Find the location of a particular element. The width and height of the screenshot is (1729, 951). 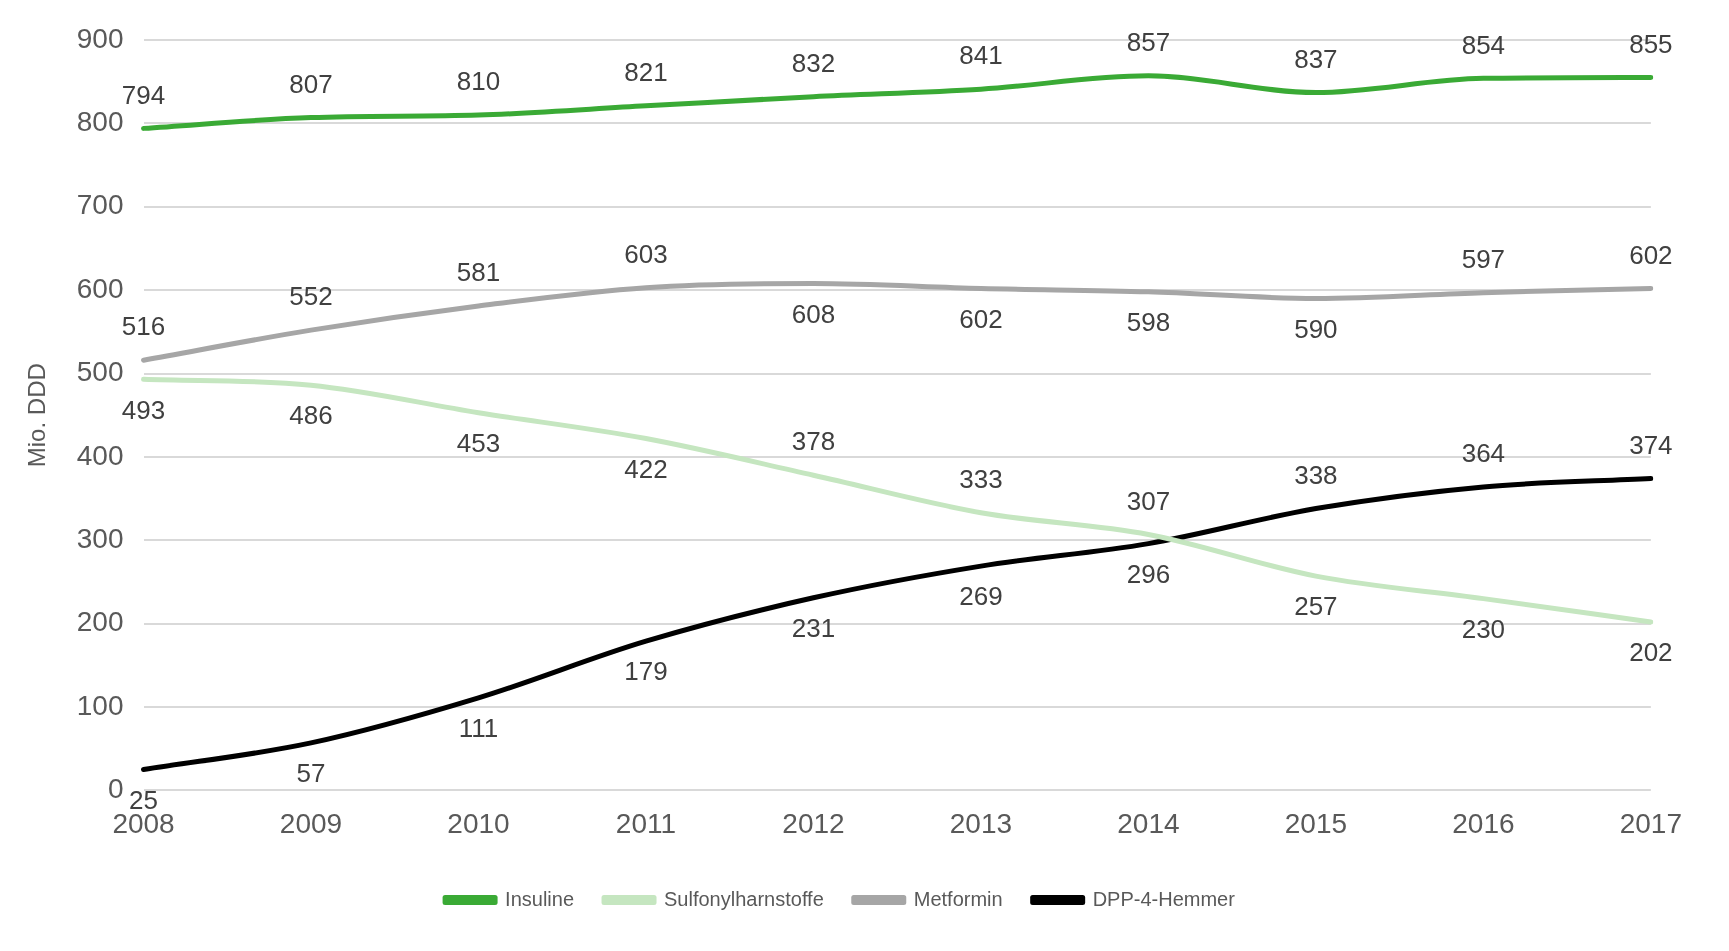

data-label: 603 is located at coordinates (646, 253).